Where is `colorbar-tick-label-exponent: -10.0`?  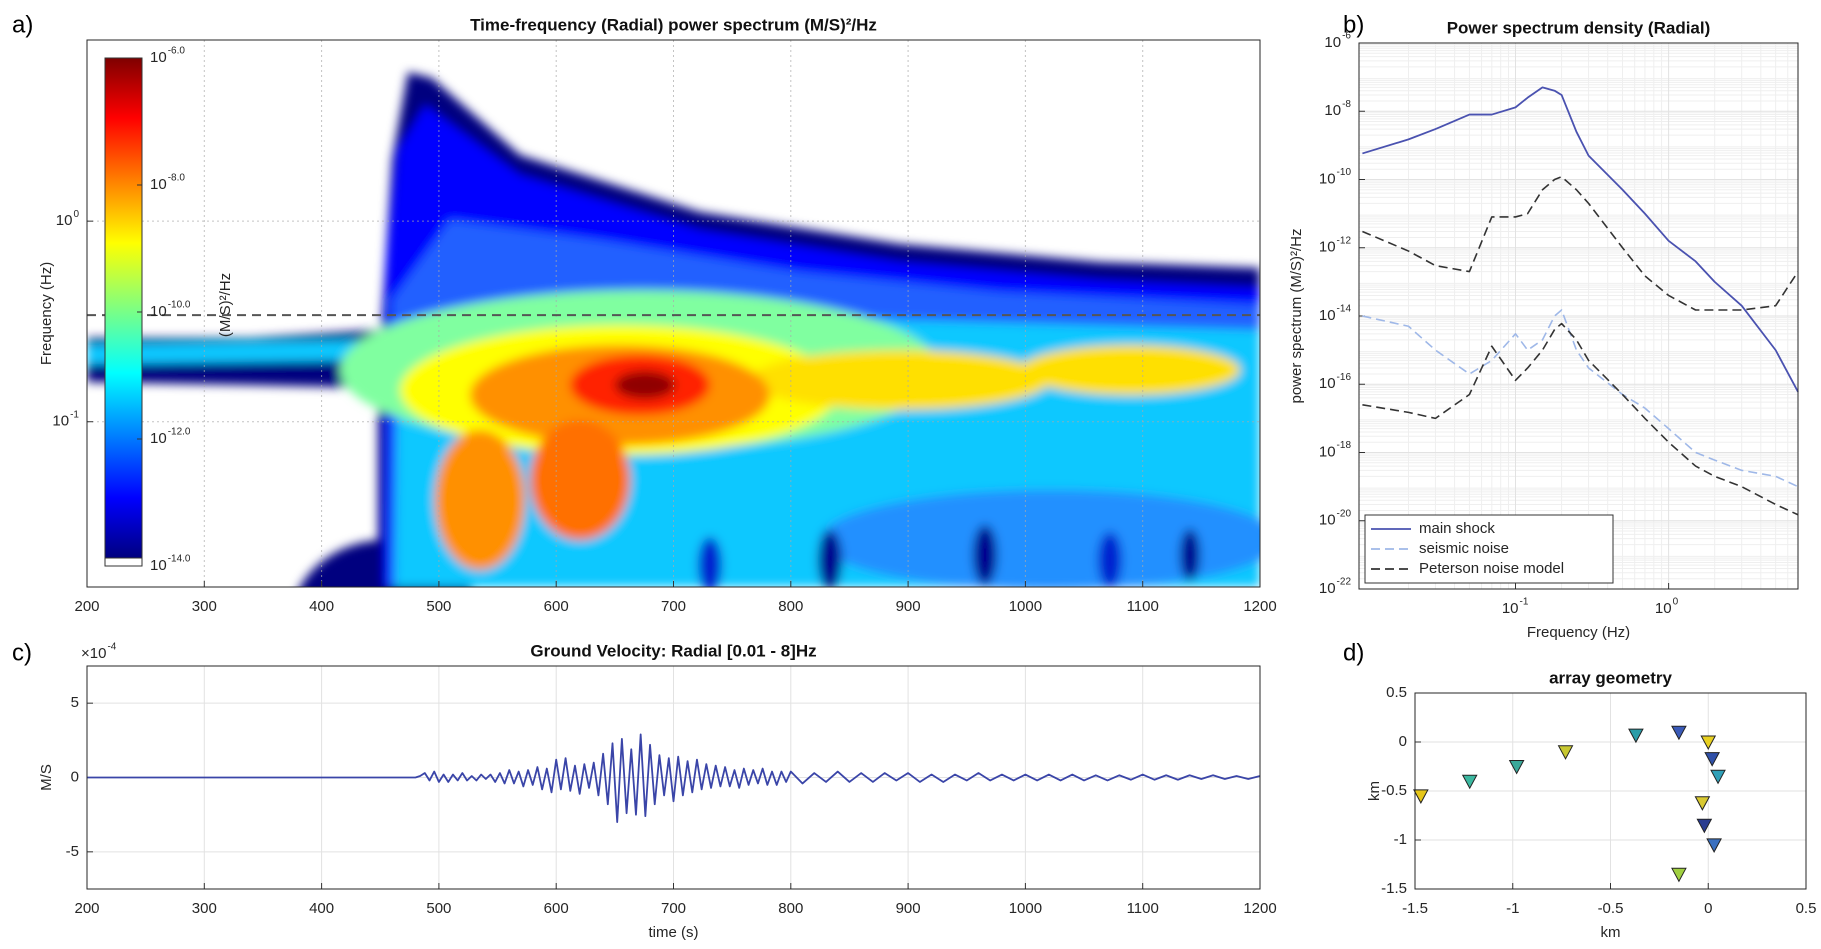
colorbar-tick-label-exponent: -10.0 is located at coordinates (179, 305).